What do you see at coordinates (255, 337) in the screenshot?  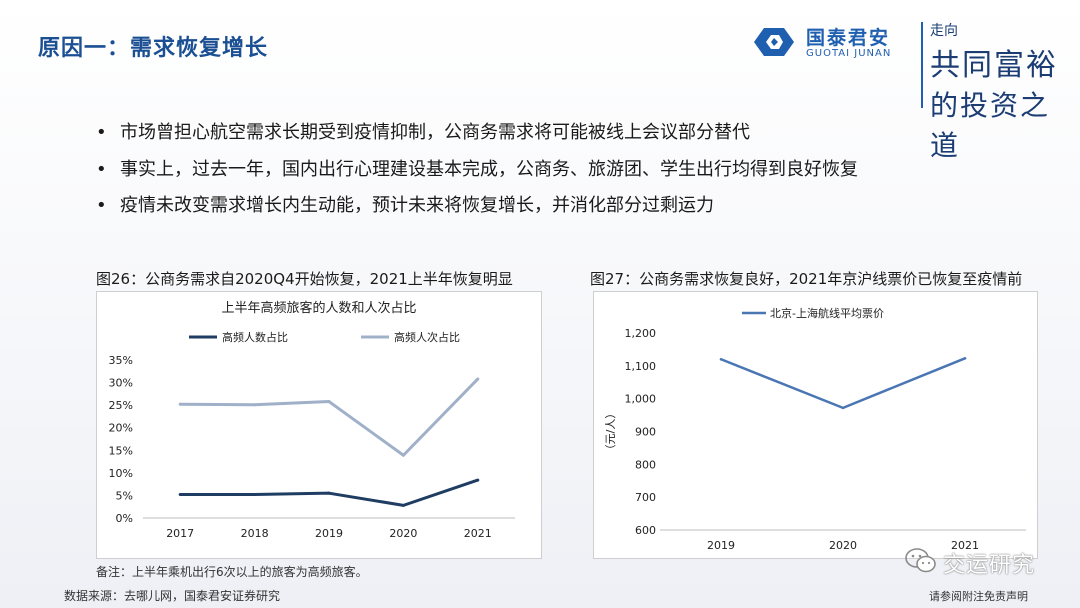 I see `legend-label: 高频人数占比` at bounding box center [255, 337].